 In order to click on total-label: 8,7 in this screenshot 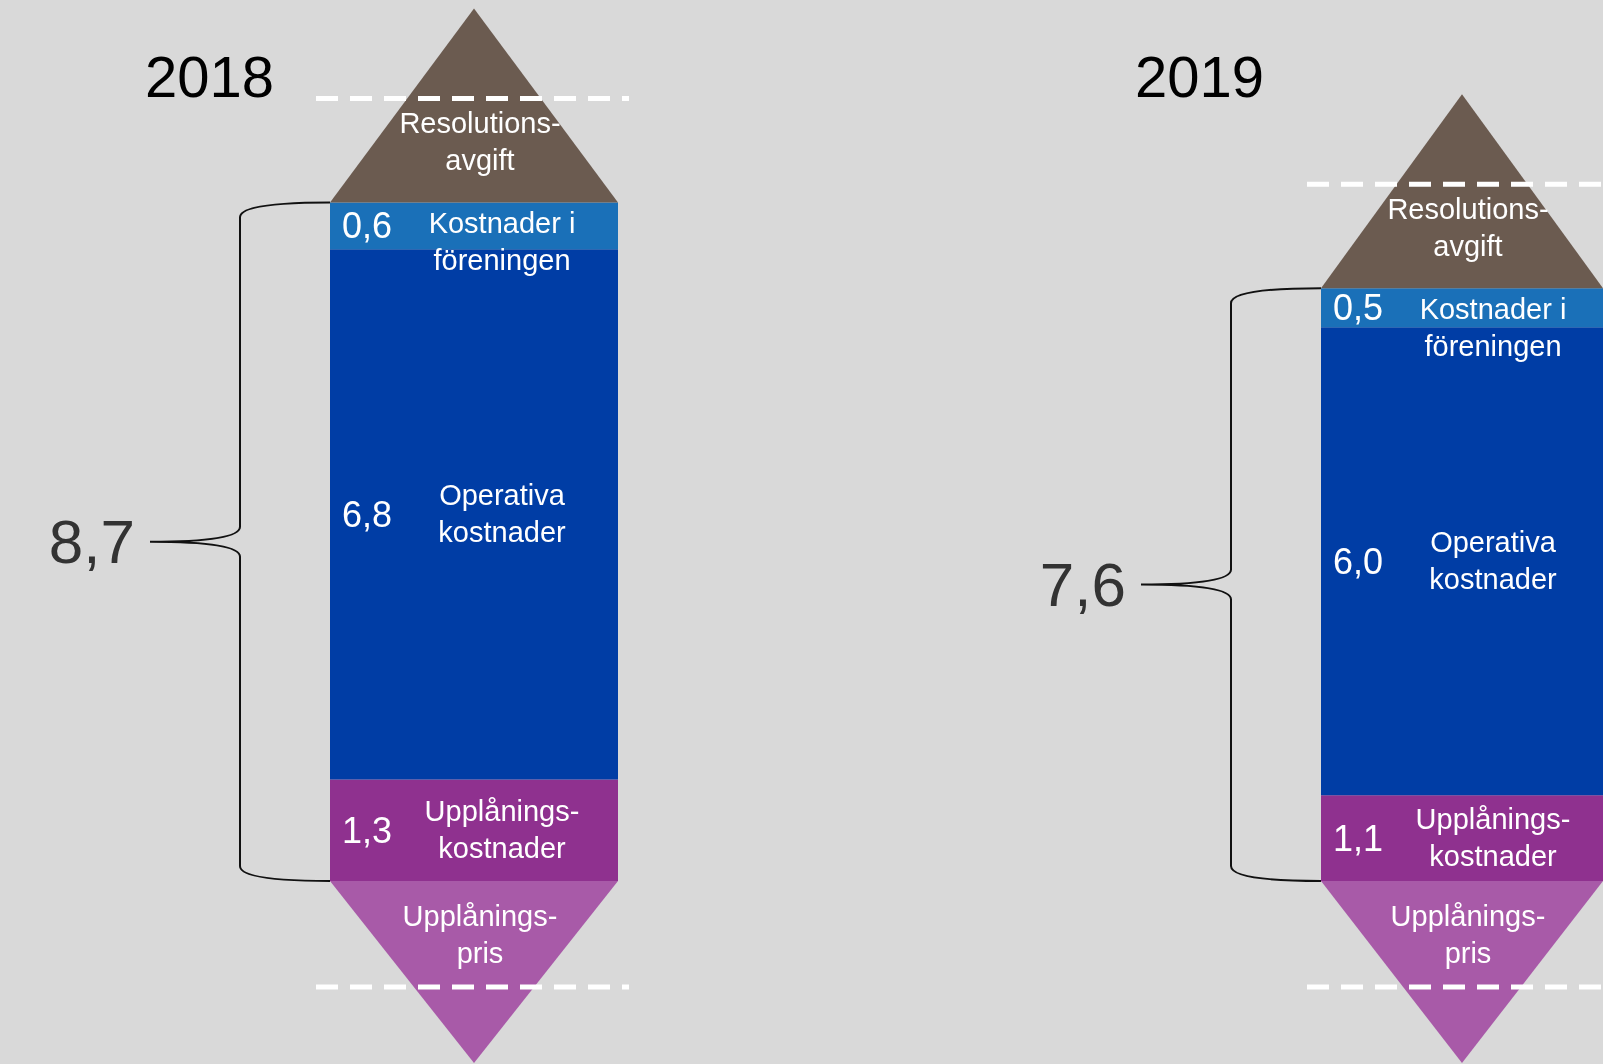, I will do `click(91, 542)`.